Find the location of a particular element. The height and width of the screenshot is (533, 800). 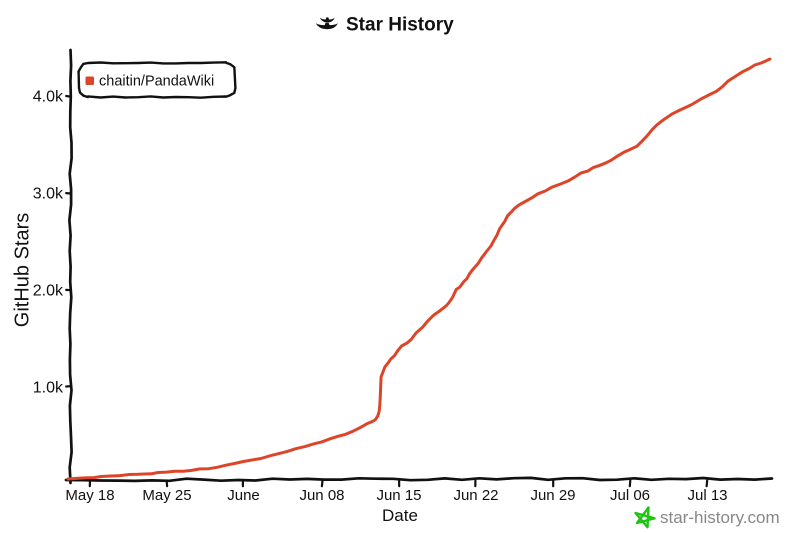

svg-text: May 25 is located at coordinates (166, 495).